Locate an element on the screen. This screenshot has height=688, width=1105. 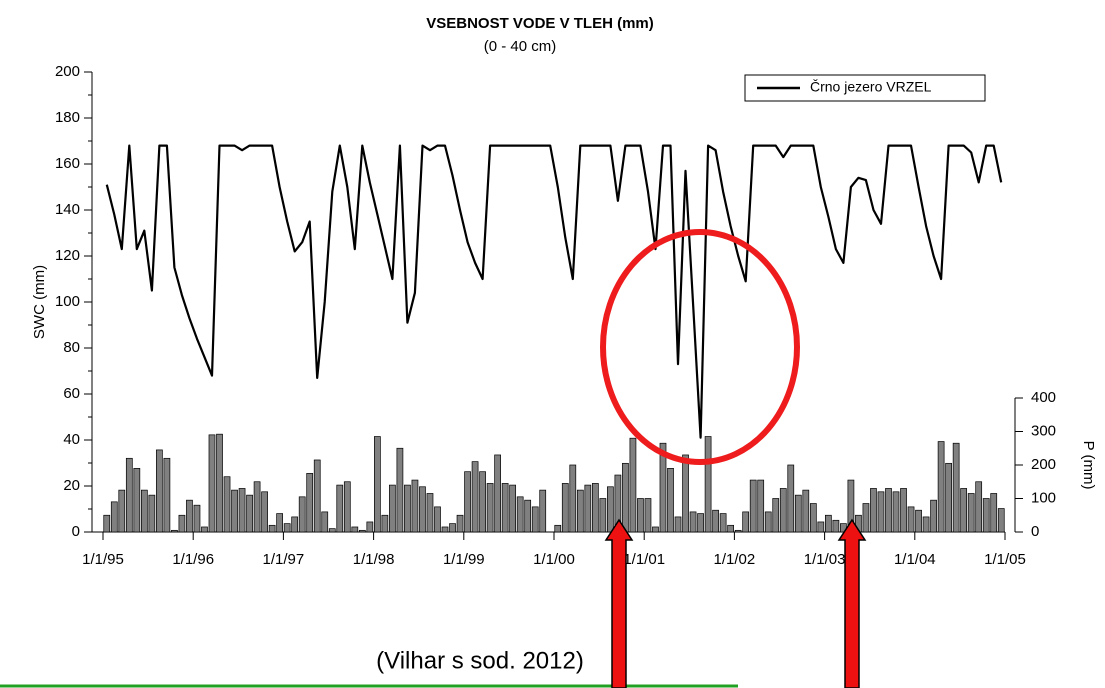
y-tick-label: 160 is located at coordinates (67, 163).